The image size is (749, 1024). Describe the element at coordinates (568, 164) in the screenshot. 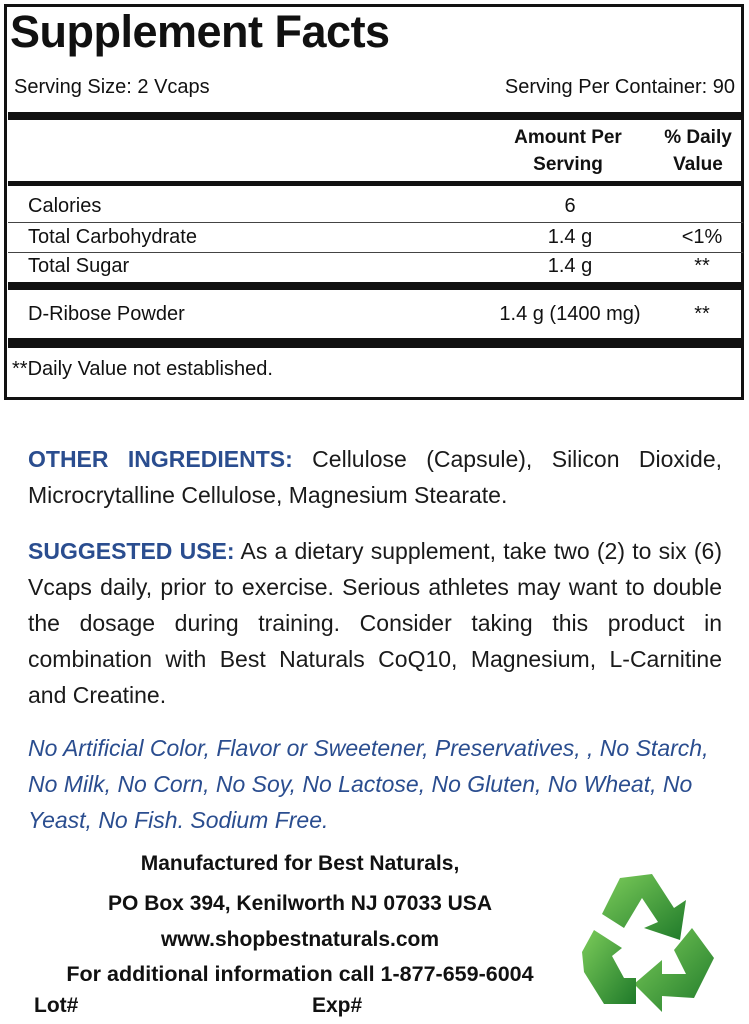

I see `header-amount-line2: Serving` at that location.